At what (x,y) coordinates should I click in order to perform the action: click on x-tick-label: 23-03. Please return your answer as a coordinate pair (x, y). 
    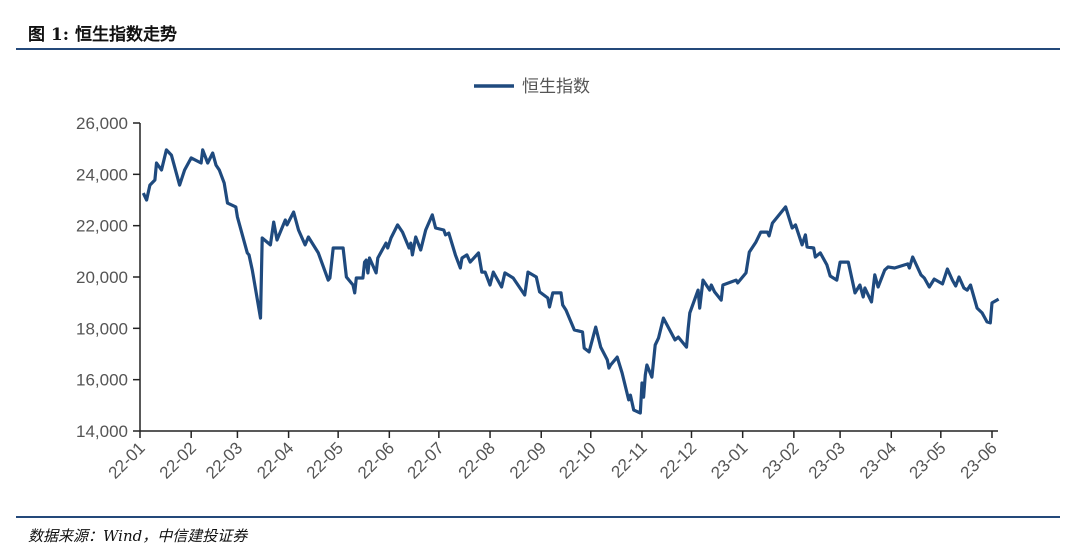
    Looking at the image, I should click on (827, 460).